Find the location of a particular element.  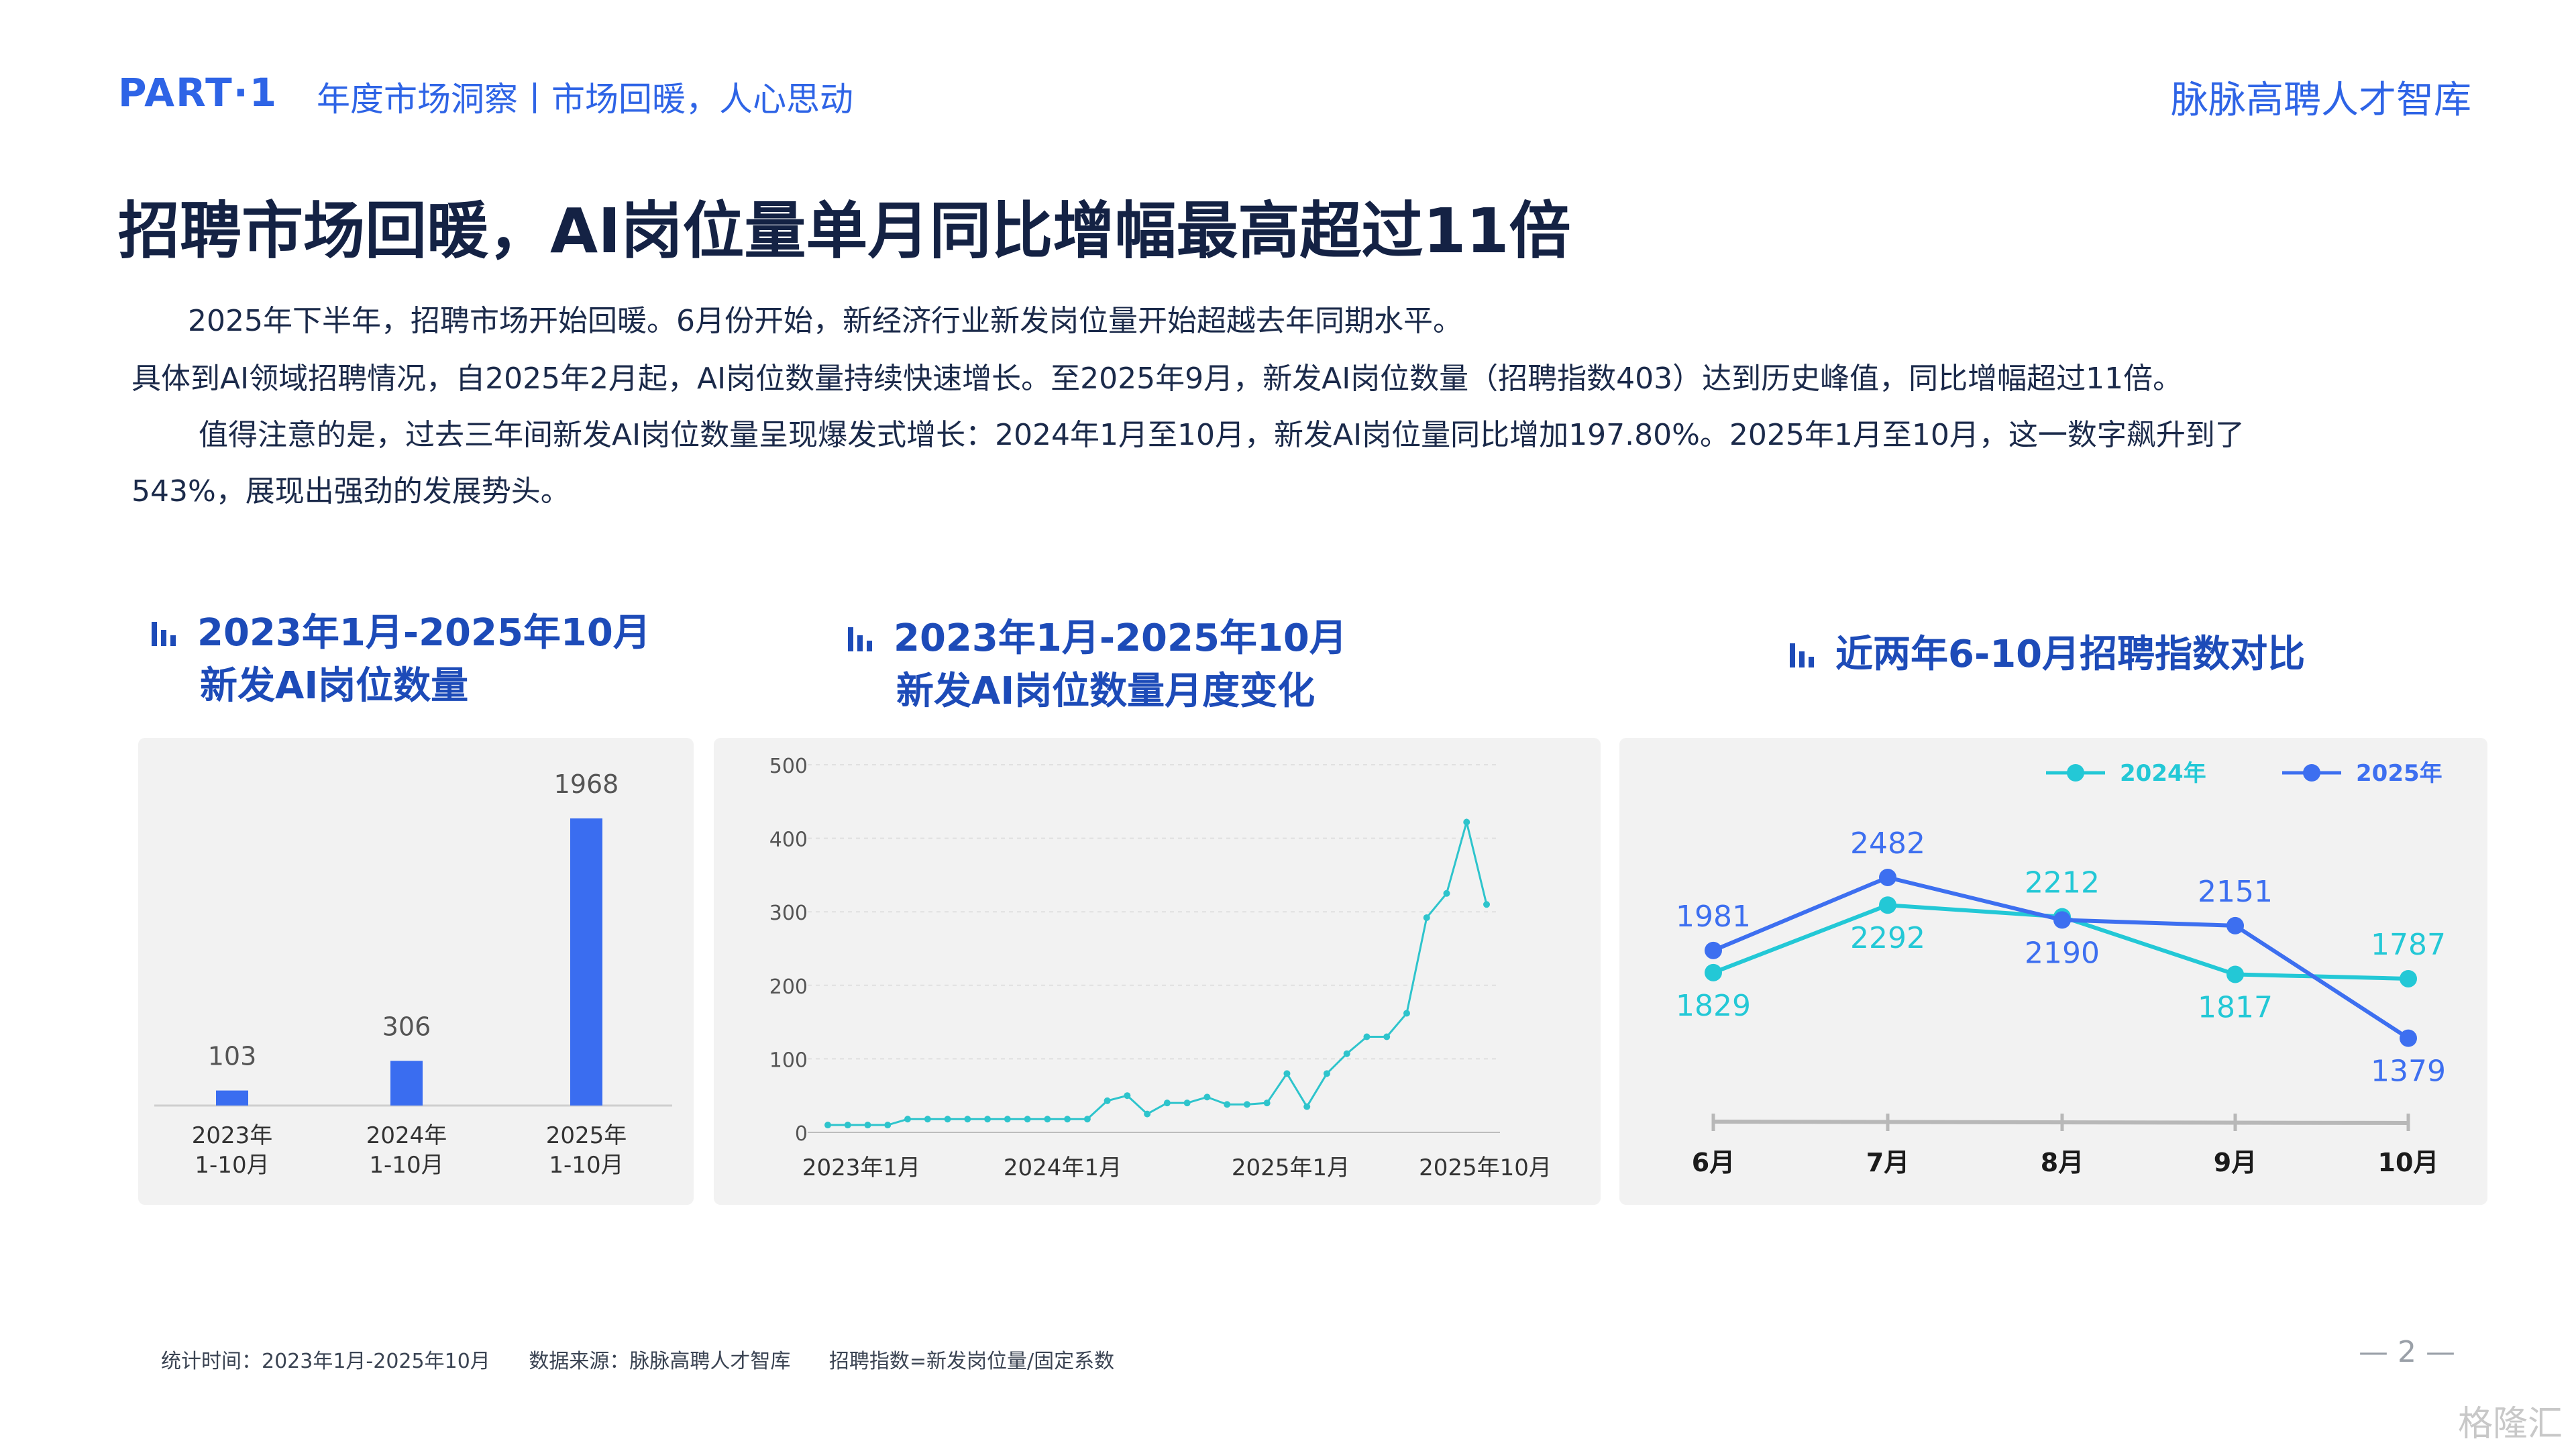

bar-chart: 103 2023年 1-10月 306 2024年 1-10月 1968 2025年 1-10月 is located at coordinates (413, 974).